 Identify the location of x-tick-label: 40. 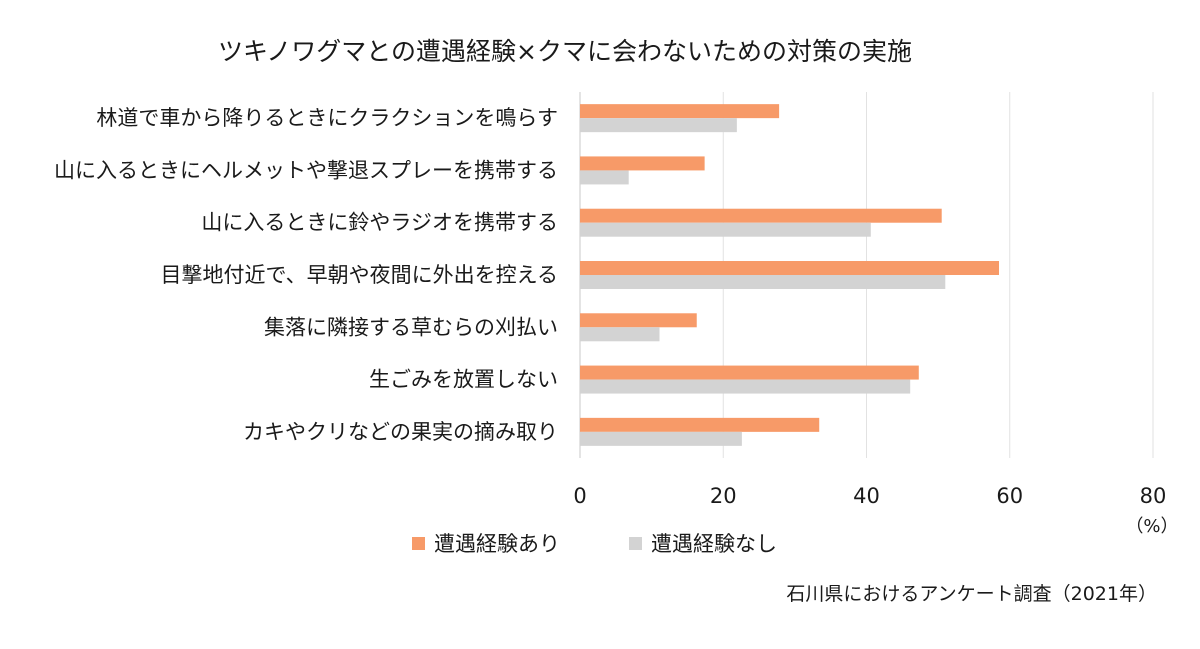
(866, 496).